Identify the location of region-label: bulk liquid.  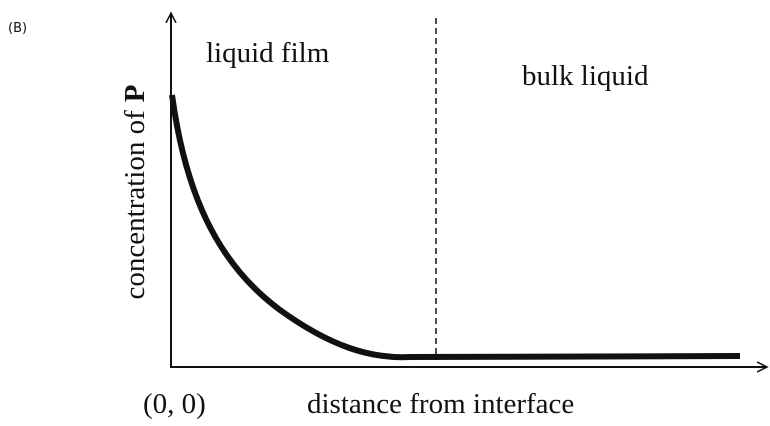
(585, 76).